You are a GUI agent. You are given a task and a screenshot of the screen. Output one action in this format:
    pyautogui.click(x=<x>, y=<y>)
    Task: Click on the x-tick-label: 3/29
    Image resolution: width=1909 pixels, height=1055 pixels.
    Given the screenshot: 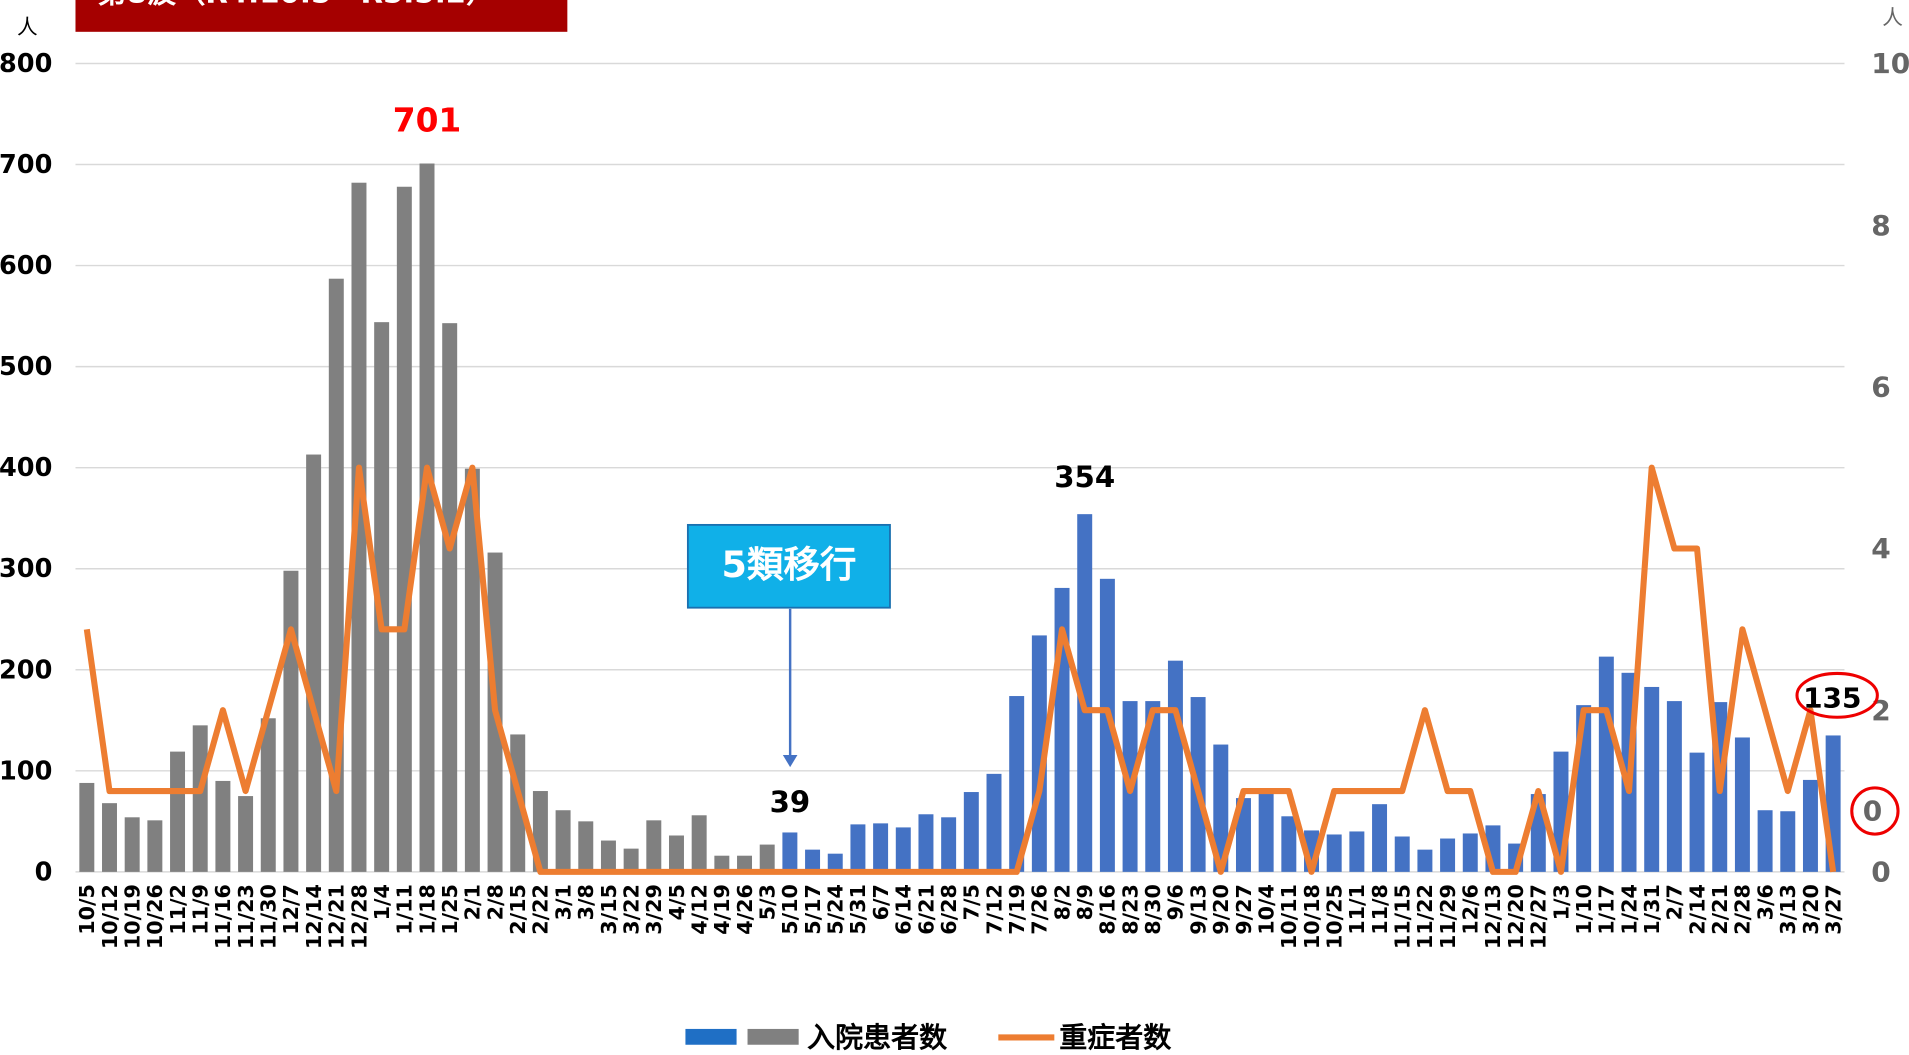 What is the action you would take?
    pyautogui.click(x=654, y=909)
    